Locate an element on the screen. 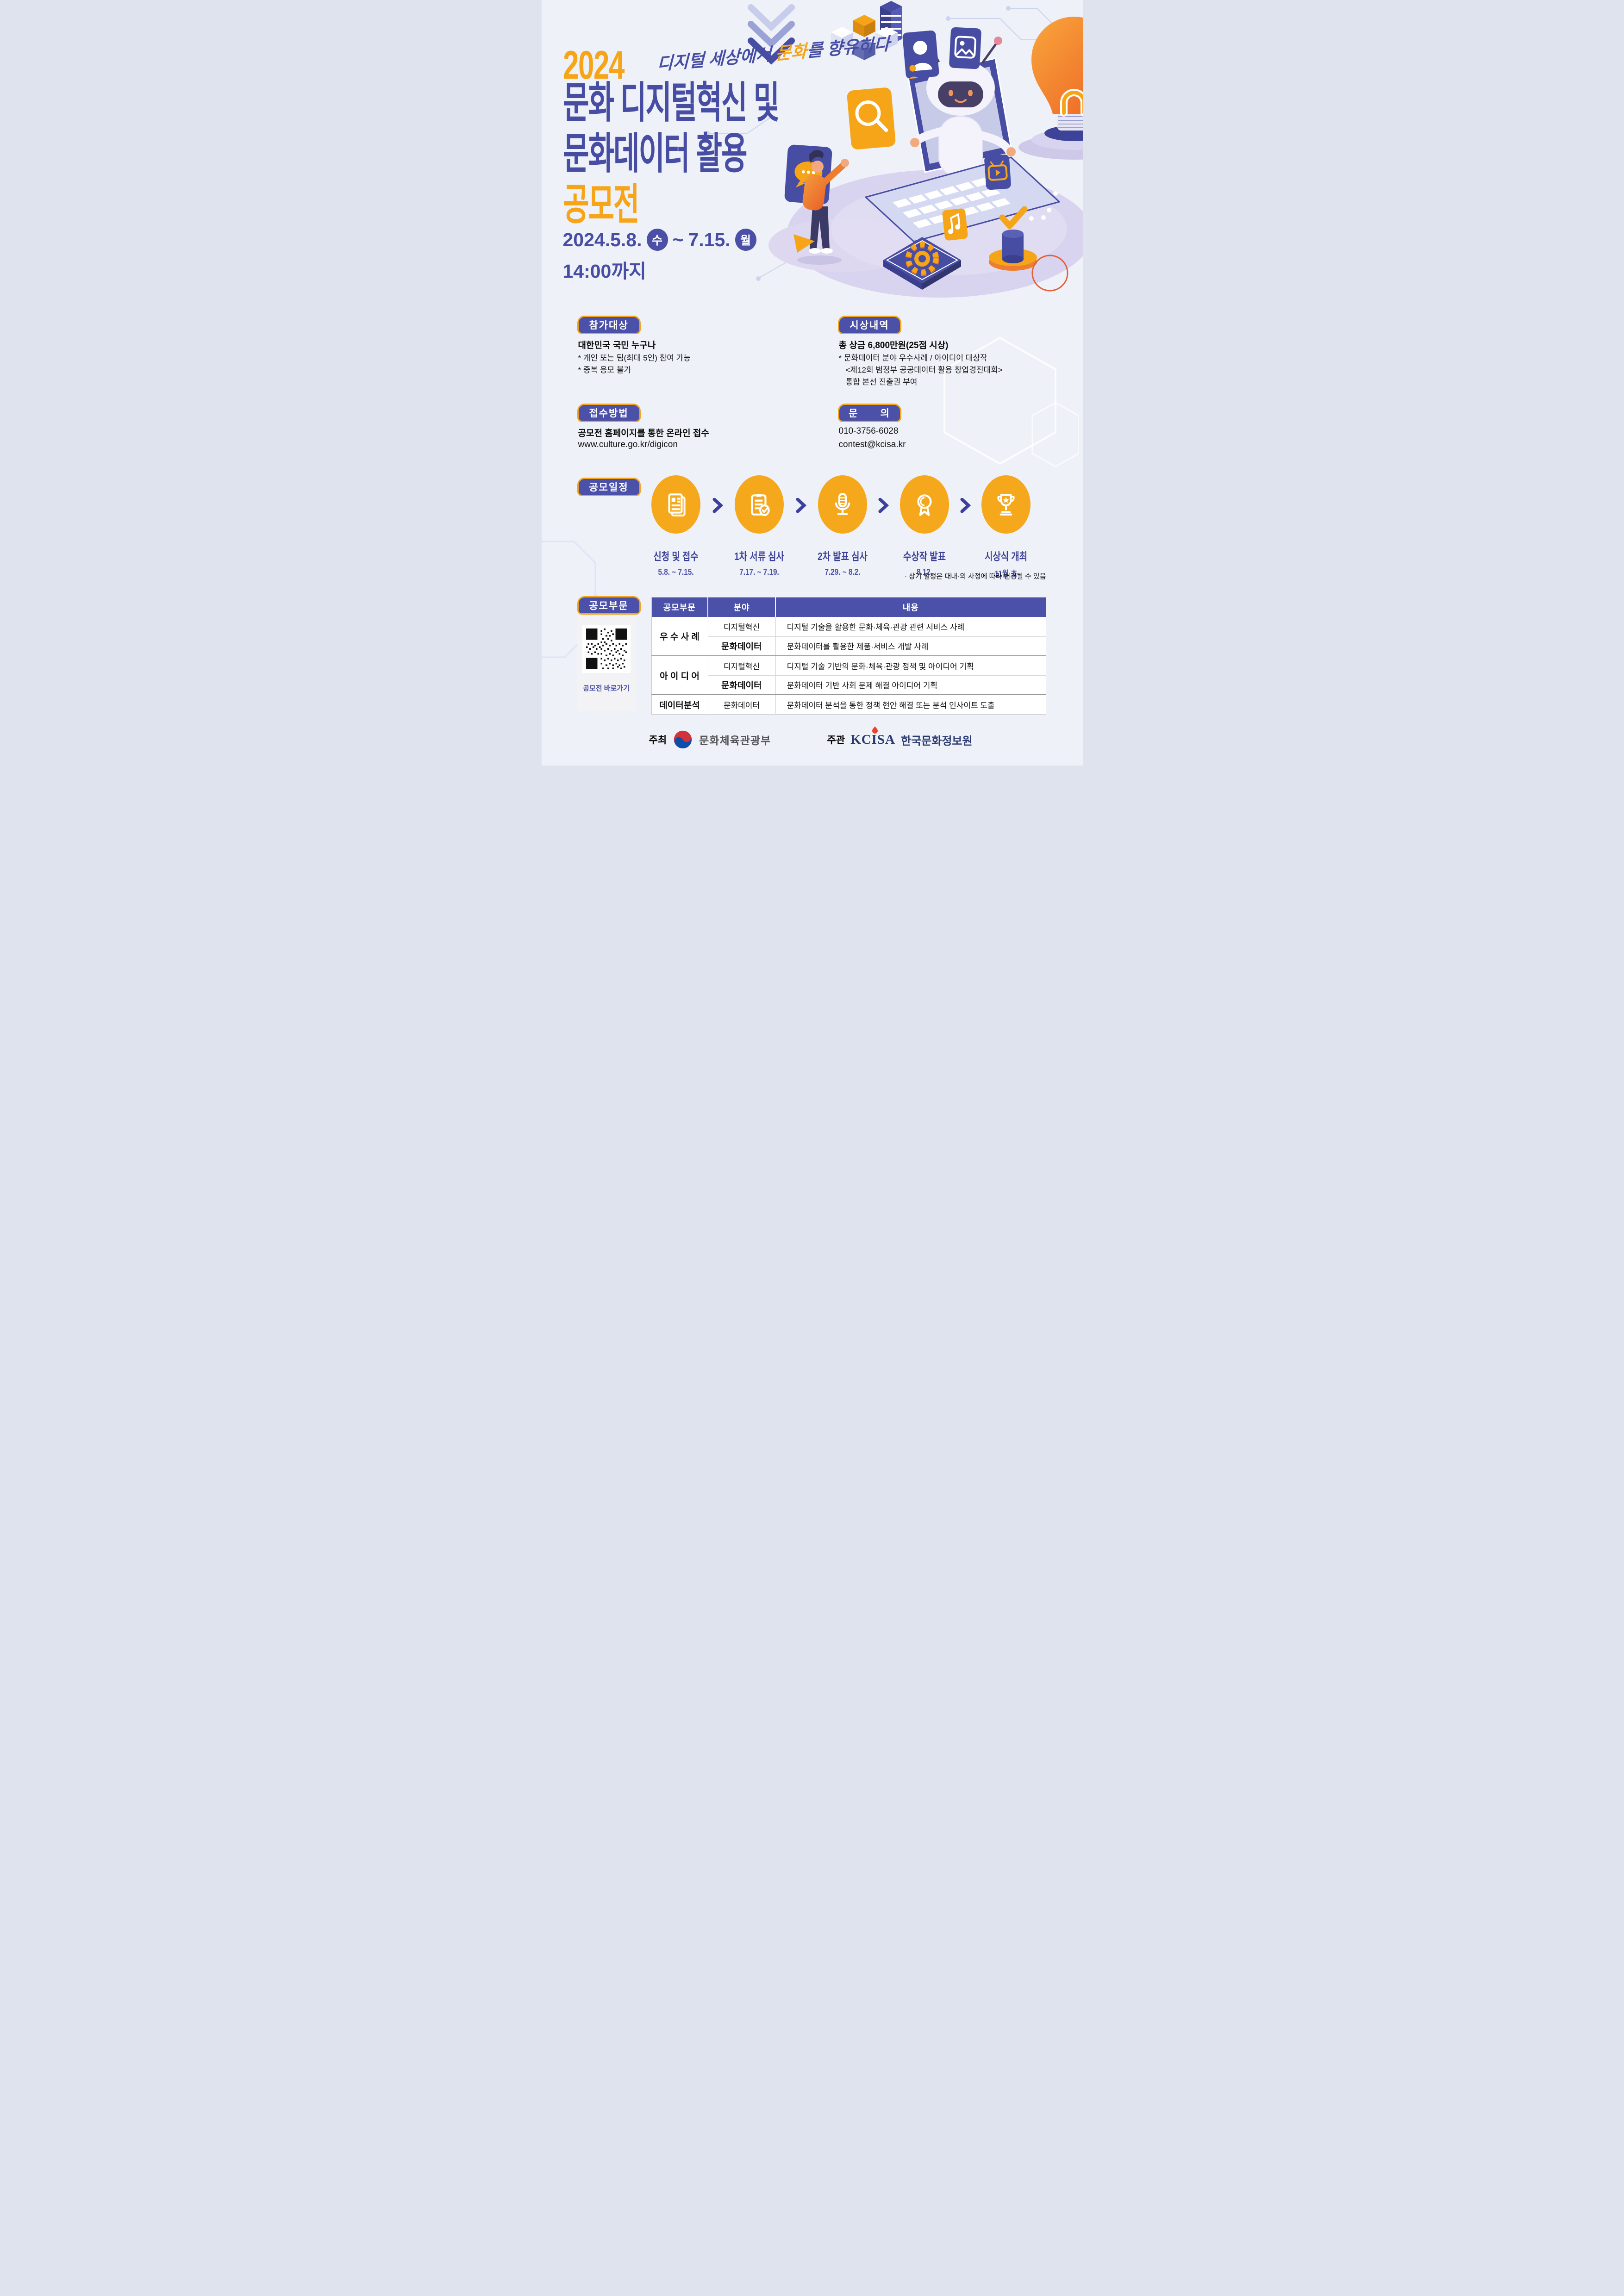 The image size is (1624, 2296). trophy-icon is located at coordinates (1006, 505).